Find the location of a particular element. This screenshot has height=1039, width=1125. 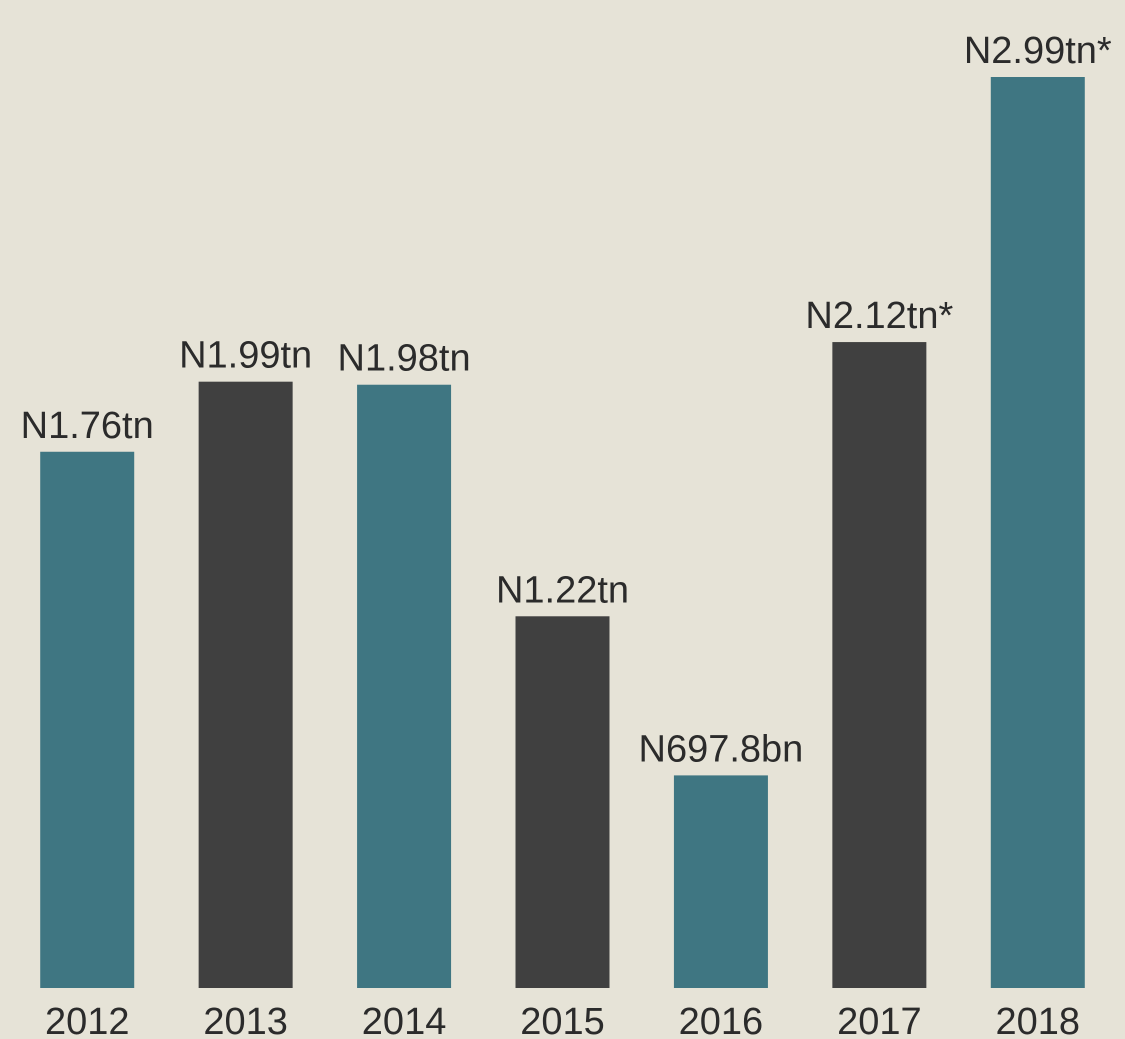

x-tick-label: 2015 is located at coordinates (562, 1020).